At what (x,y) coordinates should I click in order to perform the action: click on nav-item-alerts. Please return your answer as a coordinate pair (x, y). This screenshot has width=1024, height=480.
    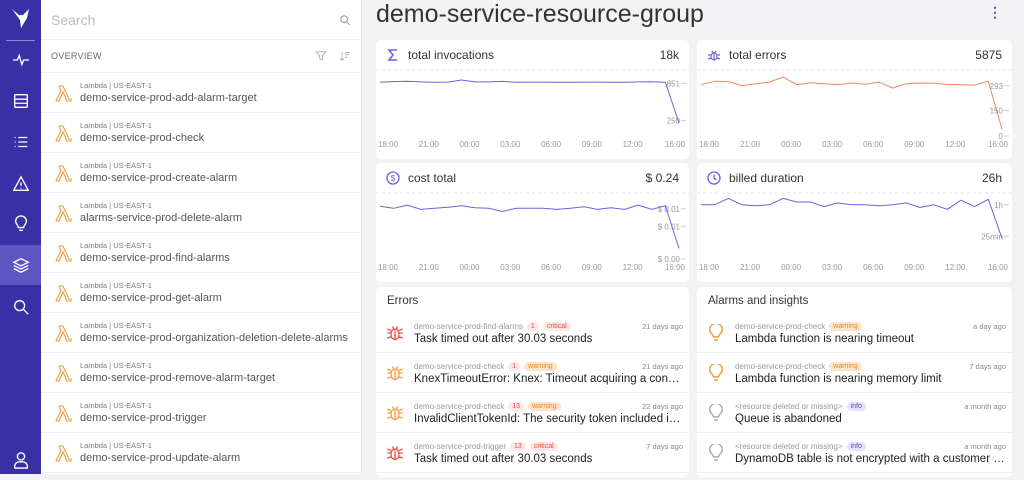
    Looking at the image, I should click on (20, 184).